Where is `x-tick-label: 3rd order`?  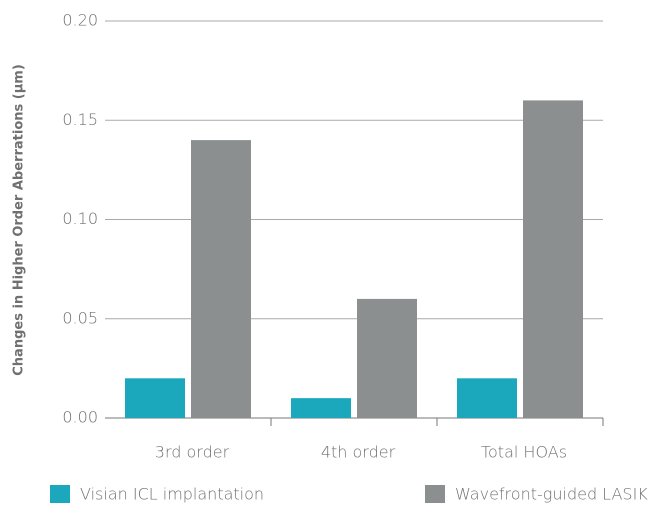 x-tick-label: 3rd order is located at coordinates (192, 452).